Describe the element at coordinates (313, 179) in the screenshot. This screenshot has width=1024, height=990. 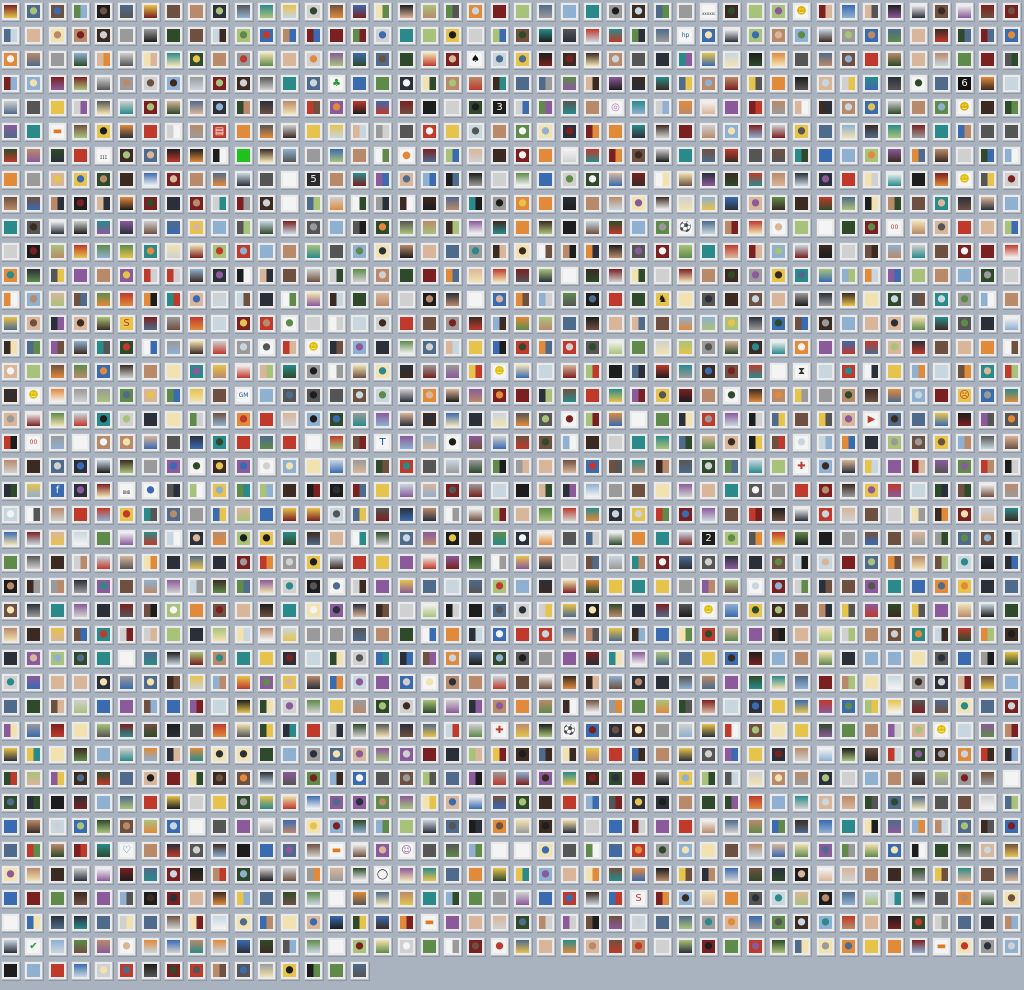
I see `thumbnail-number-five: 5` at that location.